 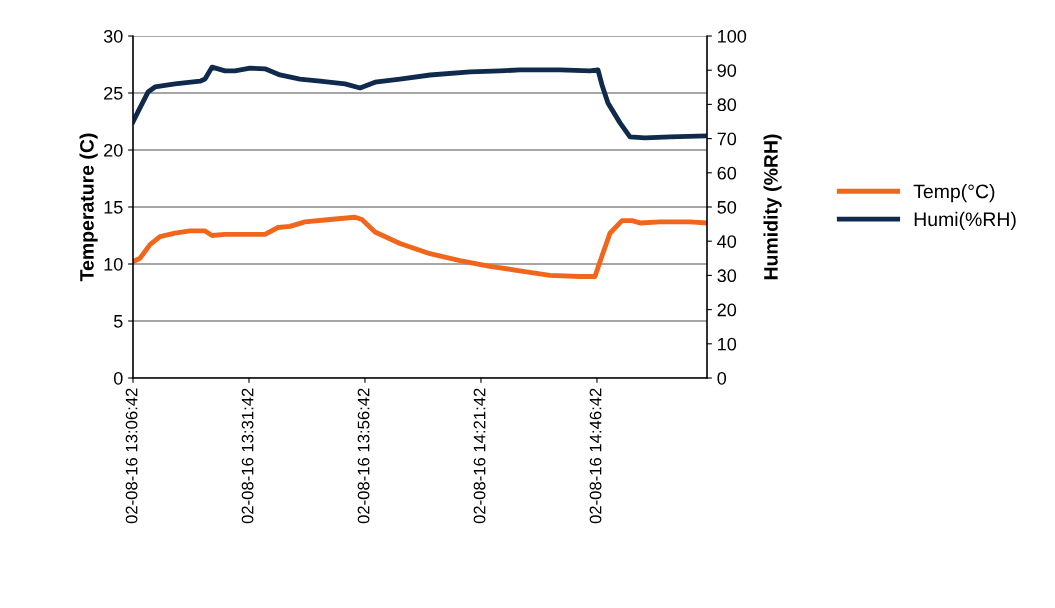 I want to click on y-tick-label: 15, so click(x=113, y=207).